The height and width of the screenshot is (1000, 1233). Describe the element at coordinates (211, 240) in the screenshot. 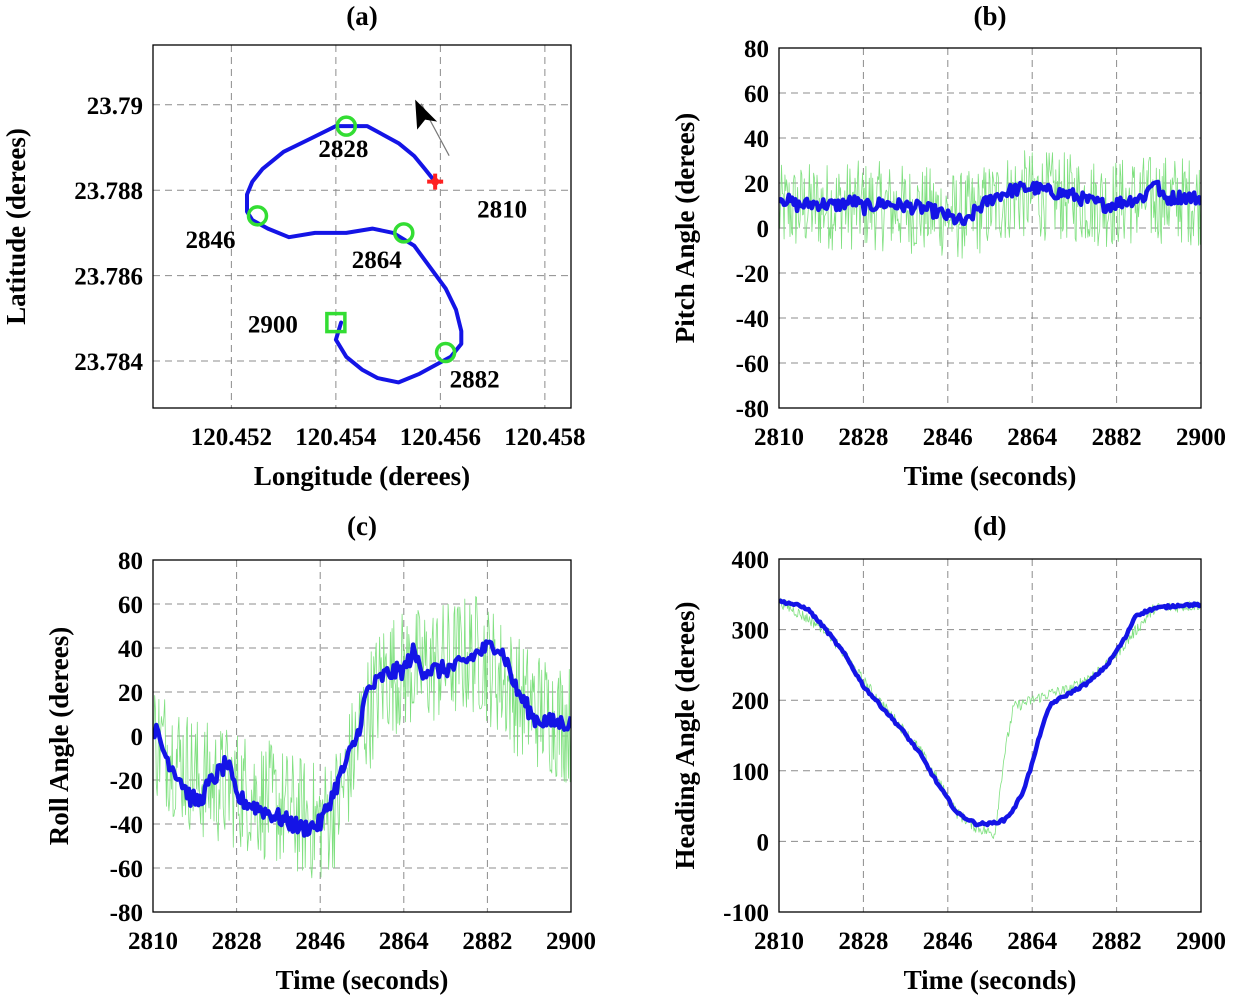

I see `marker-label-2846: 2846` at that location.